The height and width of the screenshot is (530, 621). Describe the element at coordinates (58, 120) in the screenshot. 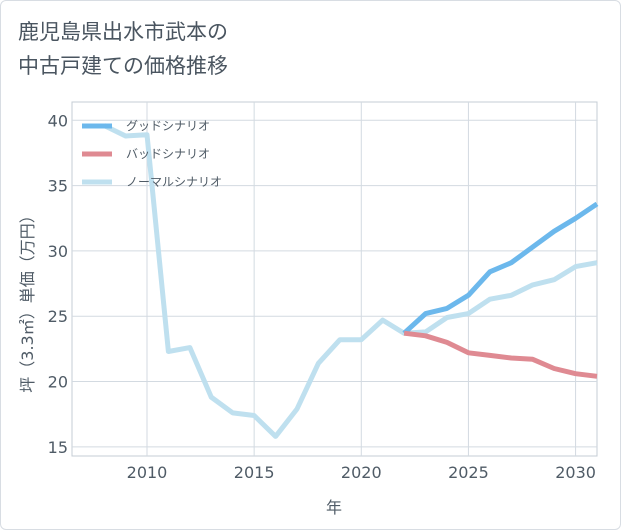

I see `y-tick-label-40: 40` at that location.